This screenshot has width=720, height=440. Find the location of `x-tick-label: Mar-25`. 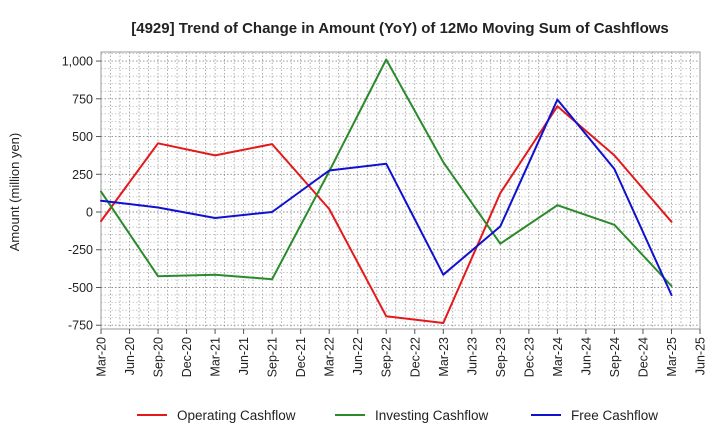

x-tick-label: Mar-25 is located at coordinates (672, 357).